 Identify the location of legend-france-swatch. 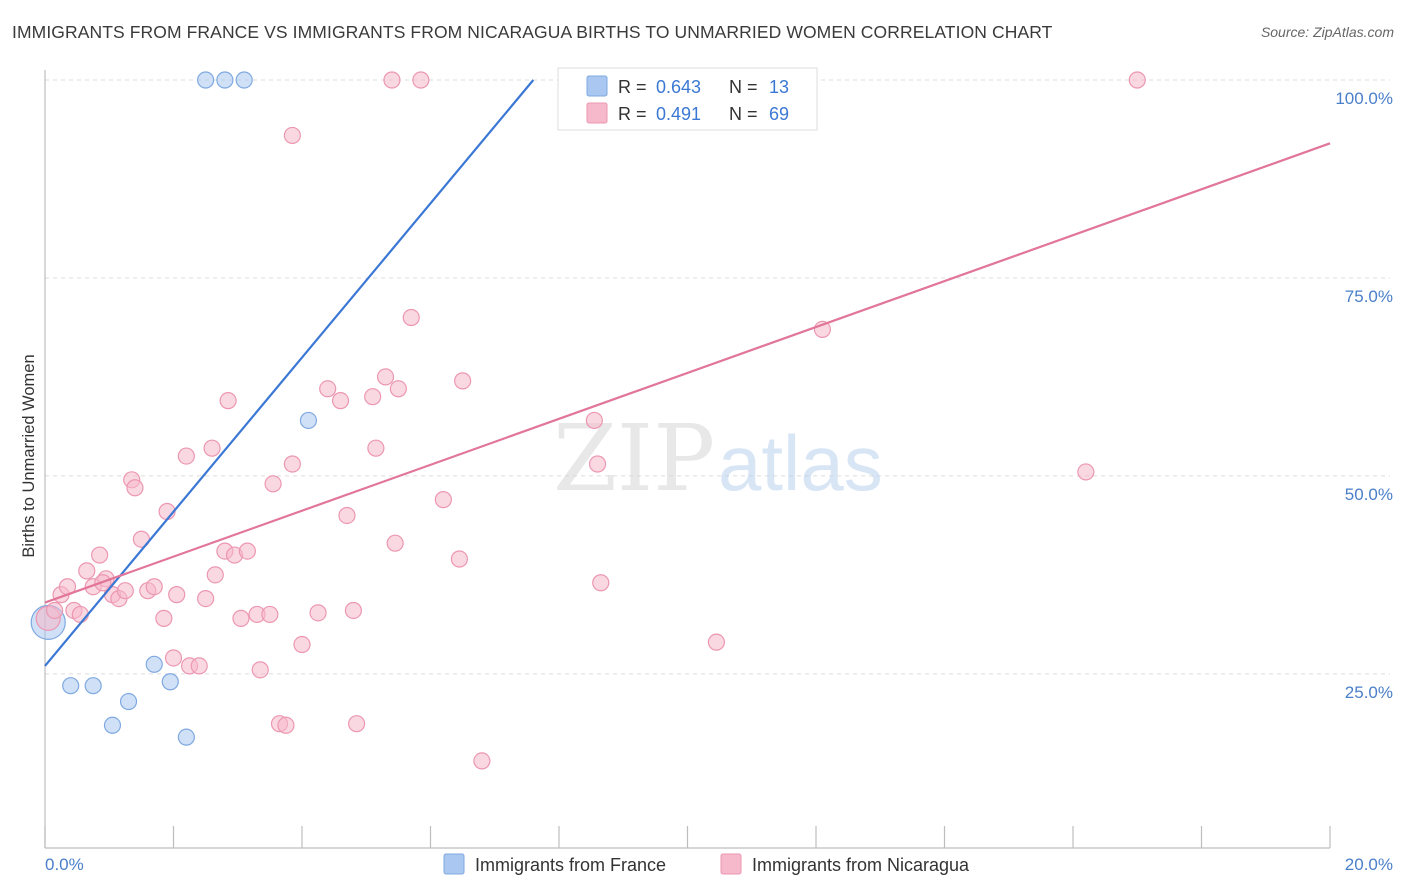
(454, 864).